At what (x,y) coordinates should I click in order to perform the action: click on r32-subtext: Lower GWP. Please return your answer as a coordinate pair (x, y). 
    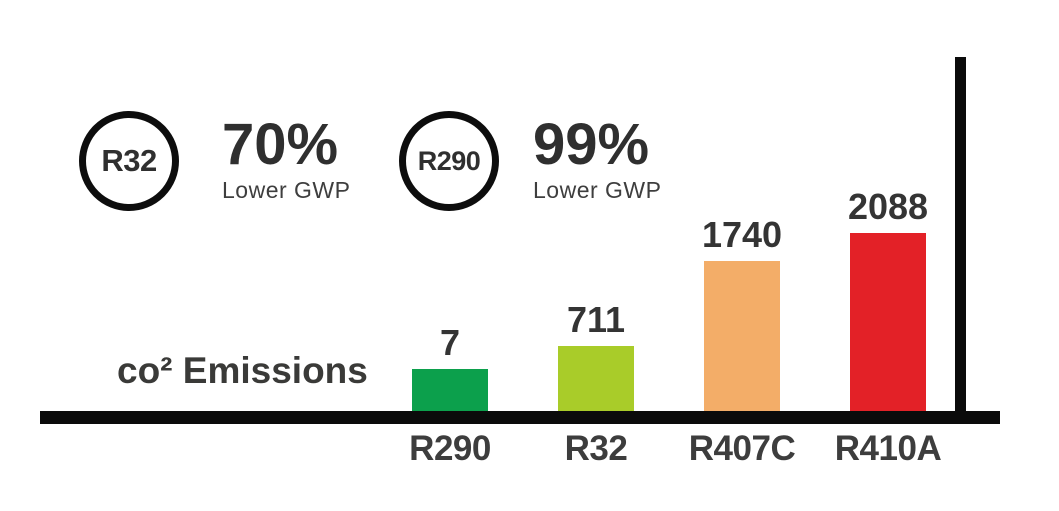
    Looking at the image, I should click on (286, 190).